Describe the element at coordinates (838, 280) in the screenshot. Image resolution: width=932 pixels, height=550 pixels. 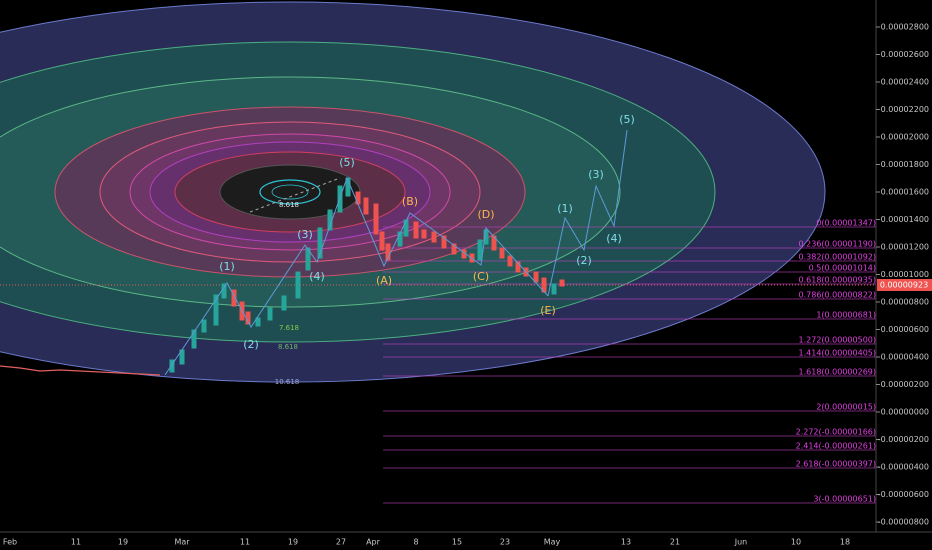
I see `fib-label: 0.618(0.00000935)` at that location.